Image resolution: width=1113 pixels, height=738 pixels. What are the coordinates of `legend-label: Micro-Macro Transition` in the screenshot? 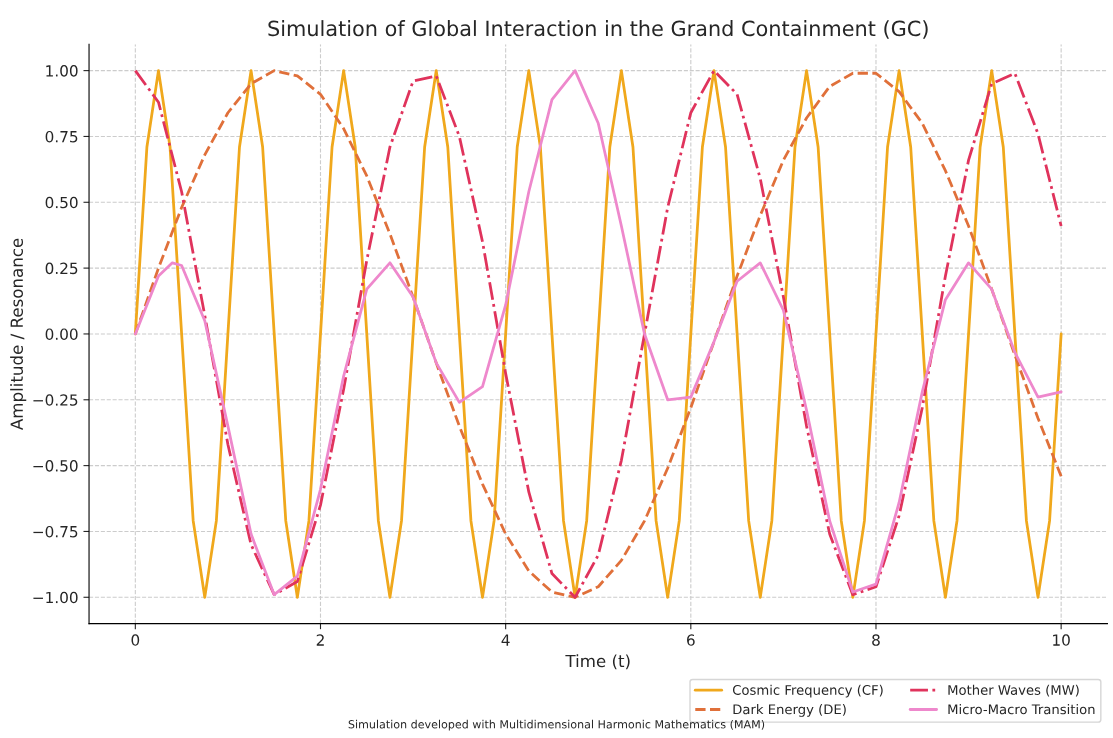 It's located at (1021, 709).